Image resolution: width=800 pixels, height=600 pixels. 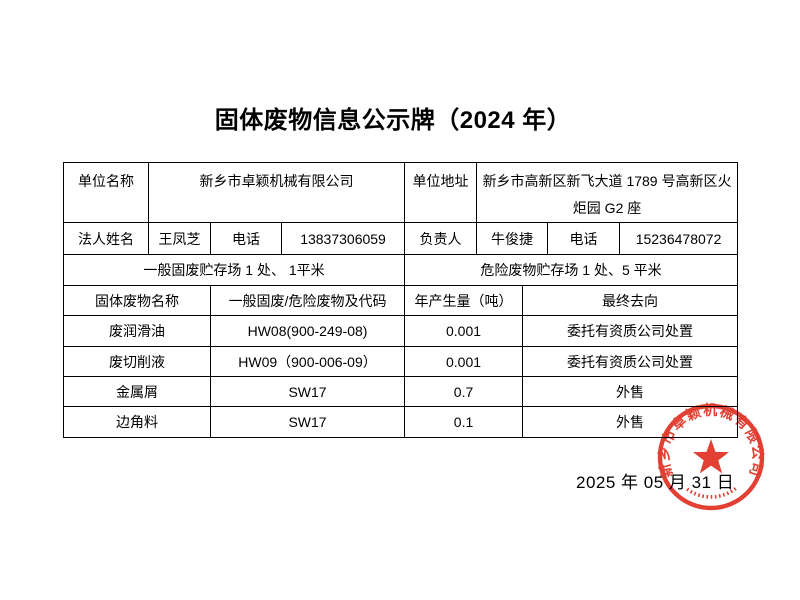 I want to click on table-row: 一般固废贮存场 1 处、 1平米 危险废物贮存场 1 处、5 平米, so click(x=400, y=270).